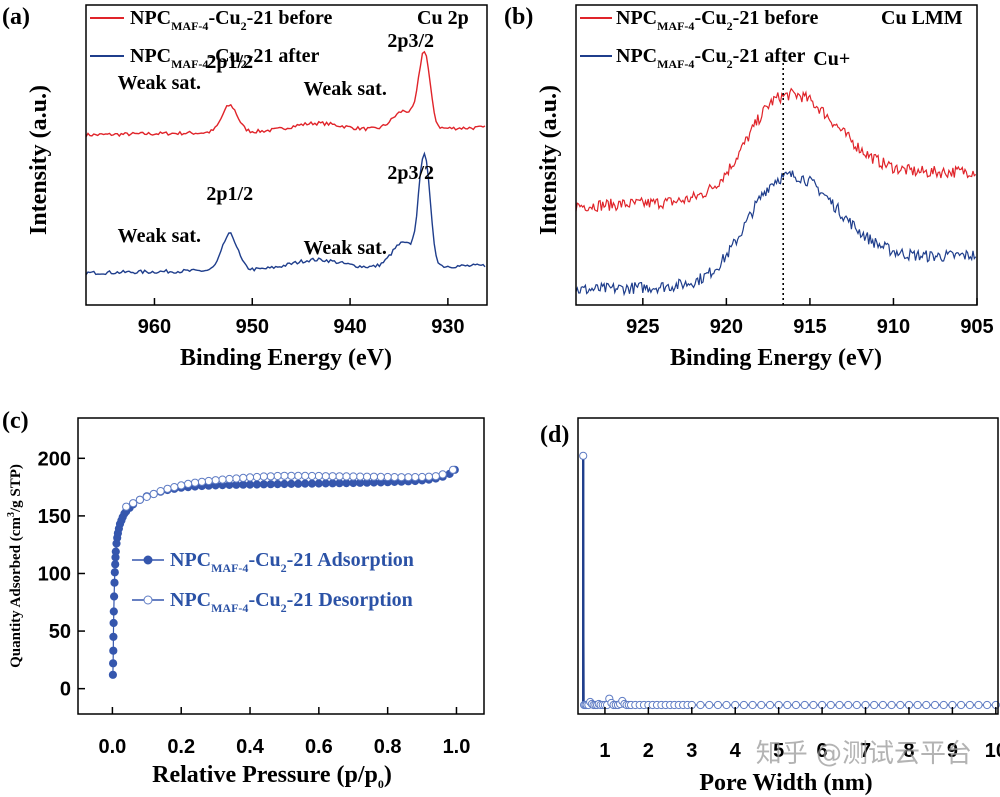 The height and width of the screenshot is (797, 1000). I want to click on panel-c-legend-marker-adsorption, so click(148, 560).